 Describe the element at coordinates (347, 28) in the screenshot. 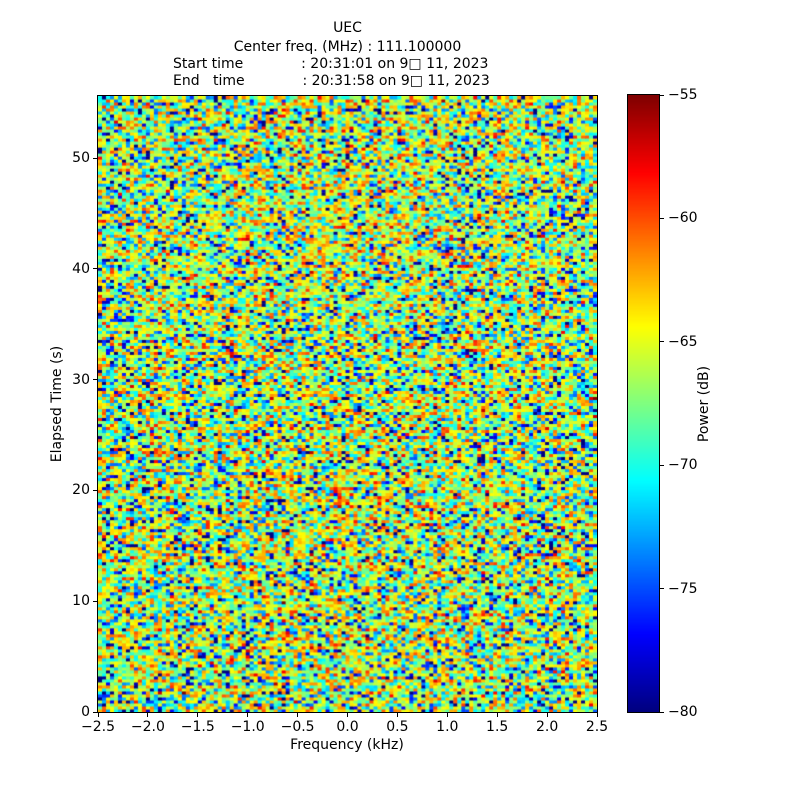

I see `plot-title: UEC` at that location.